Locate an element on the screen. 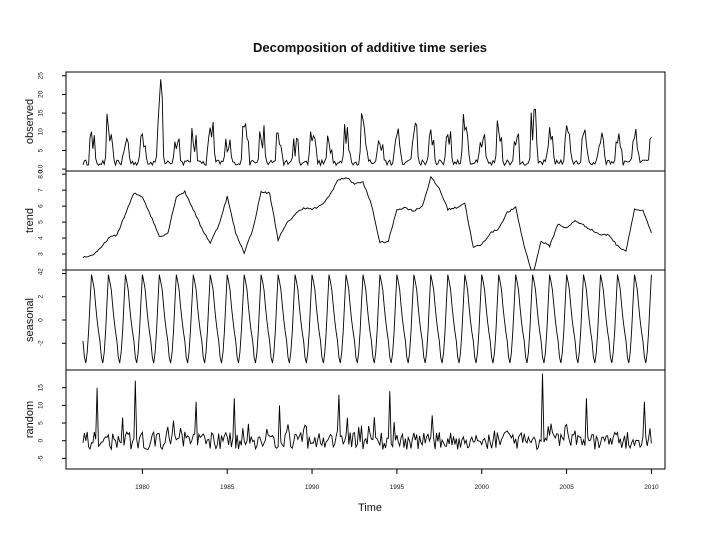 This screenshot has width=720, height=540. series-line-random is located at coordinates (367, 412).